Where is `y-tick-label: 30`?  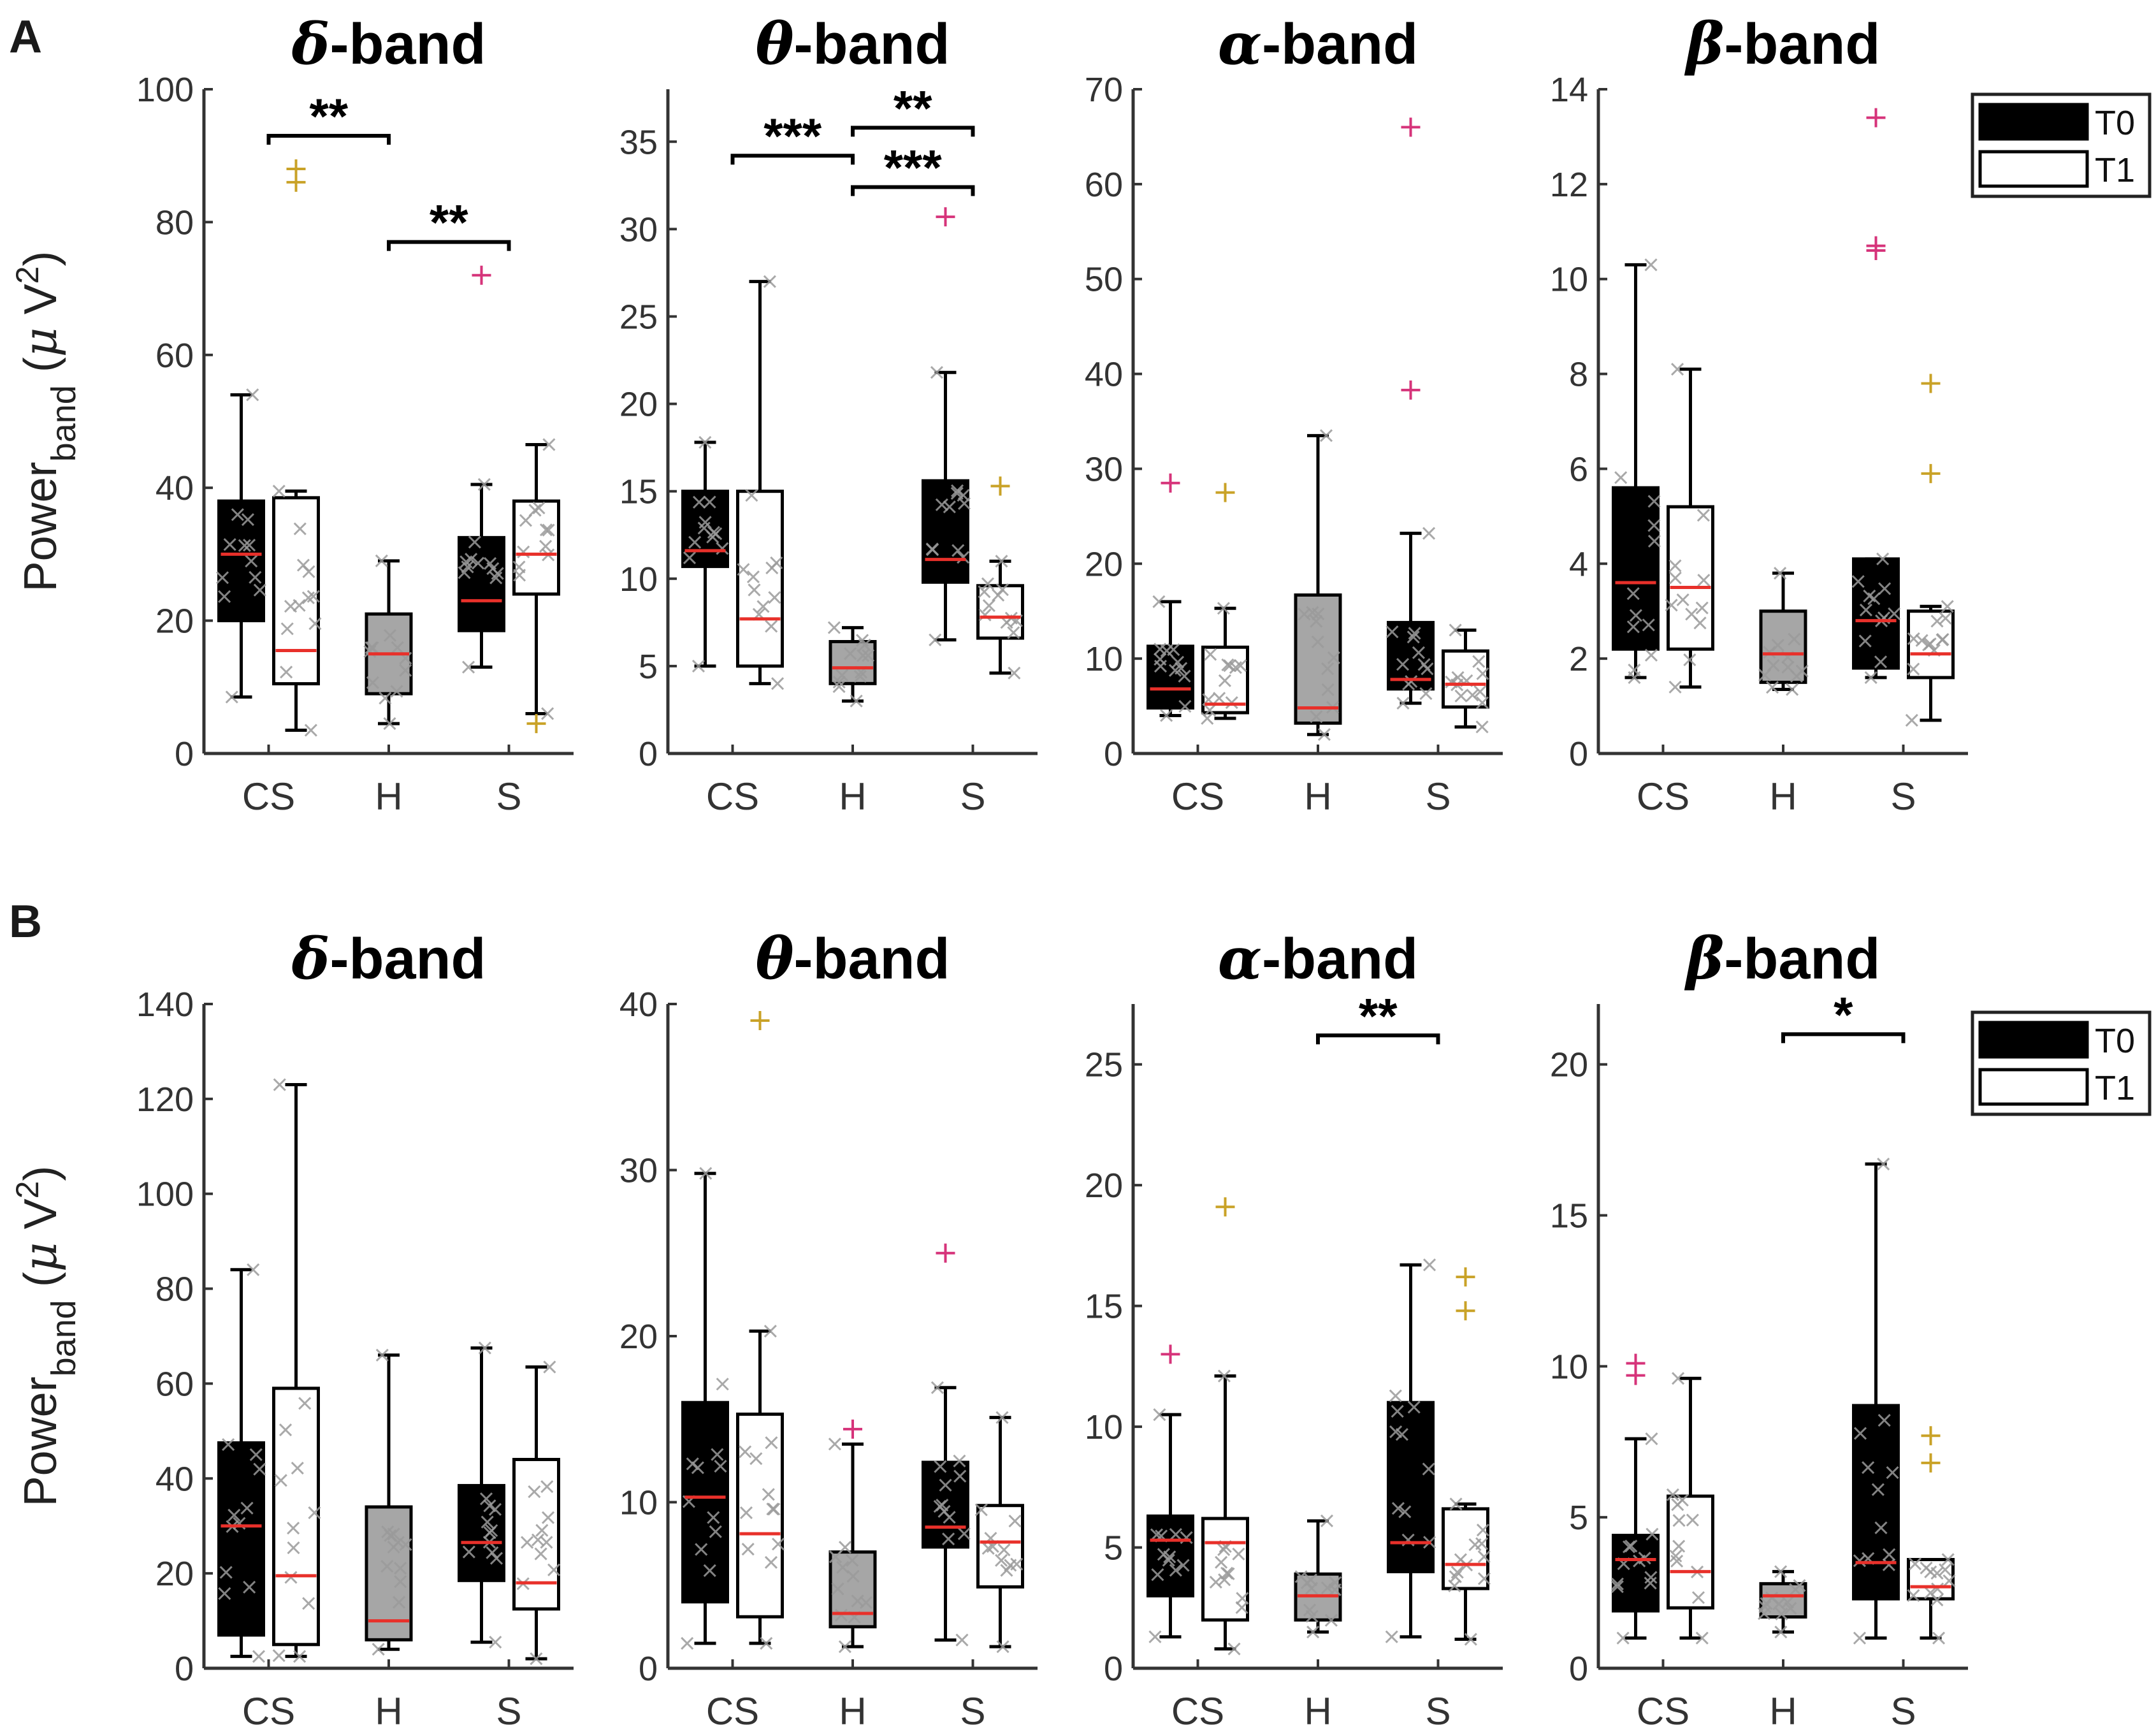 y-tick-label: 30 is located at coordinates (638, 1171).